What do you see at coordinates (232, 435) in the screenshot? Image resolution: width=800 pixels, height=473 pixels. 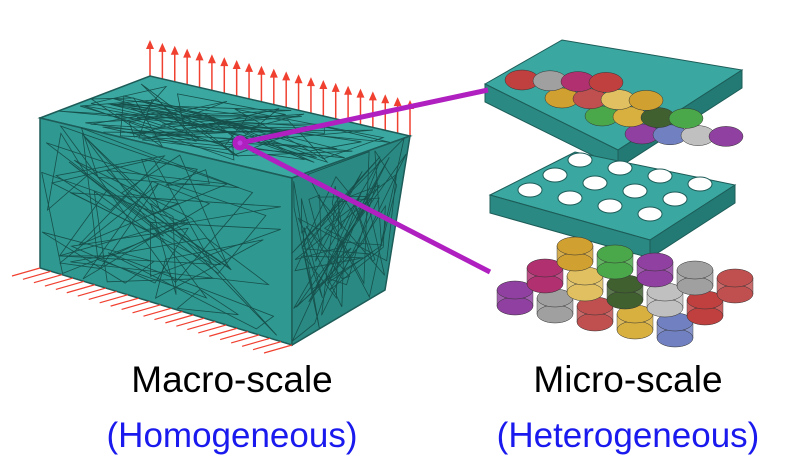 I see `macro-sublabel: (Homogeneous)` at bounding box center [232, 435].